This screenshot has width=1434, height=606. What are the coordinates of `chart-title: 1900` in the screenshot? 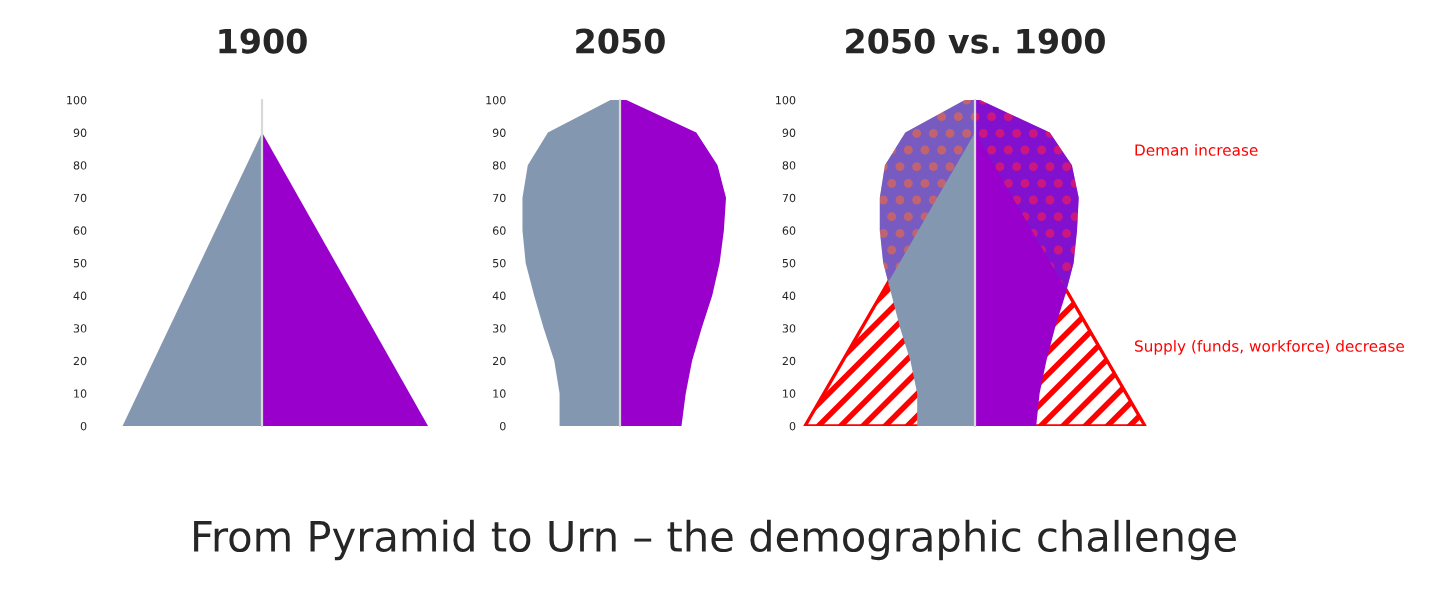 It's located at (263, 41).